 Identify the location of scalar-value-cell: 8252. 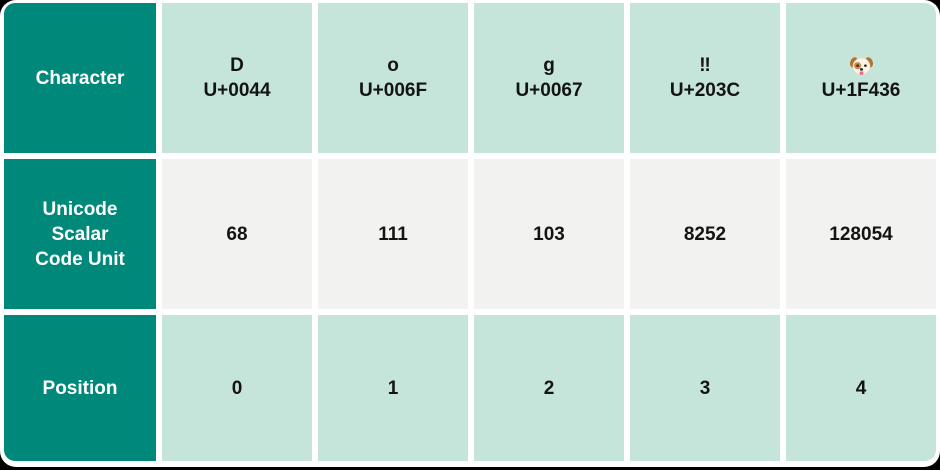
(705, 234).